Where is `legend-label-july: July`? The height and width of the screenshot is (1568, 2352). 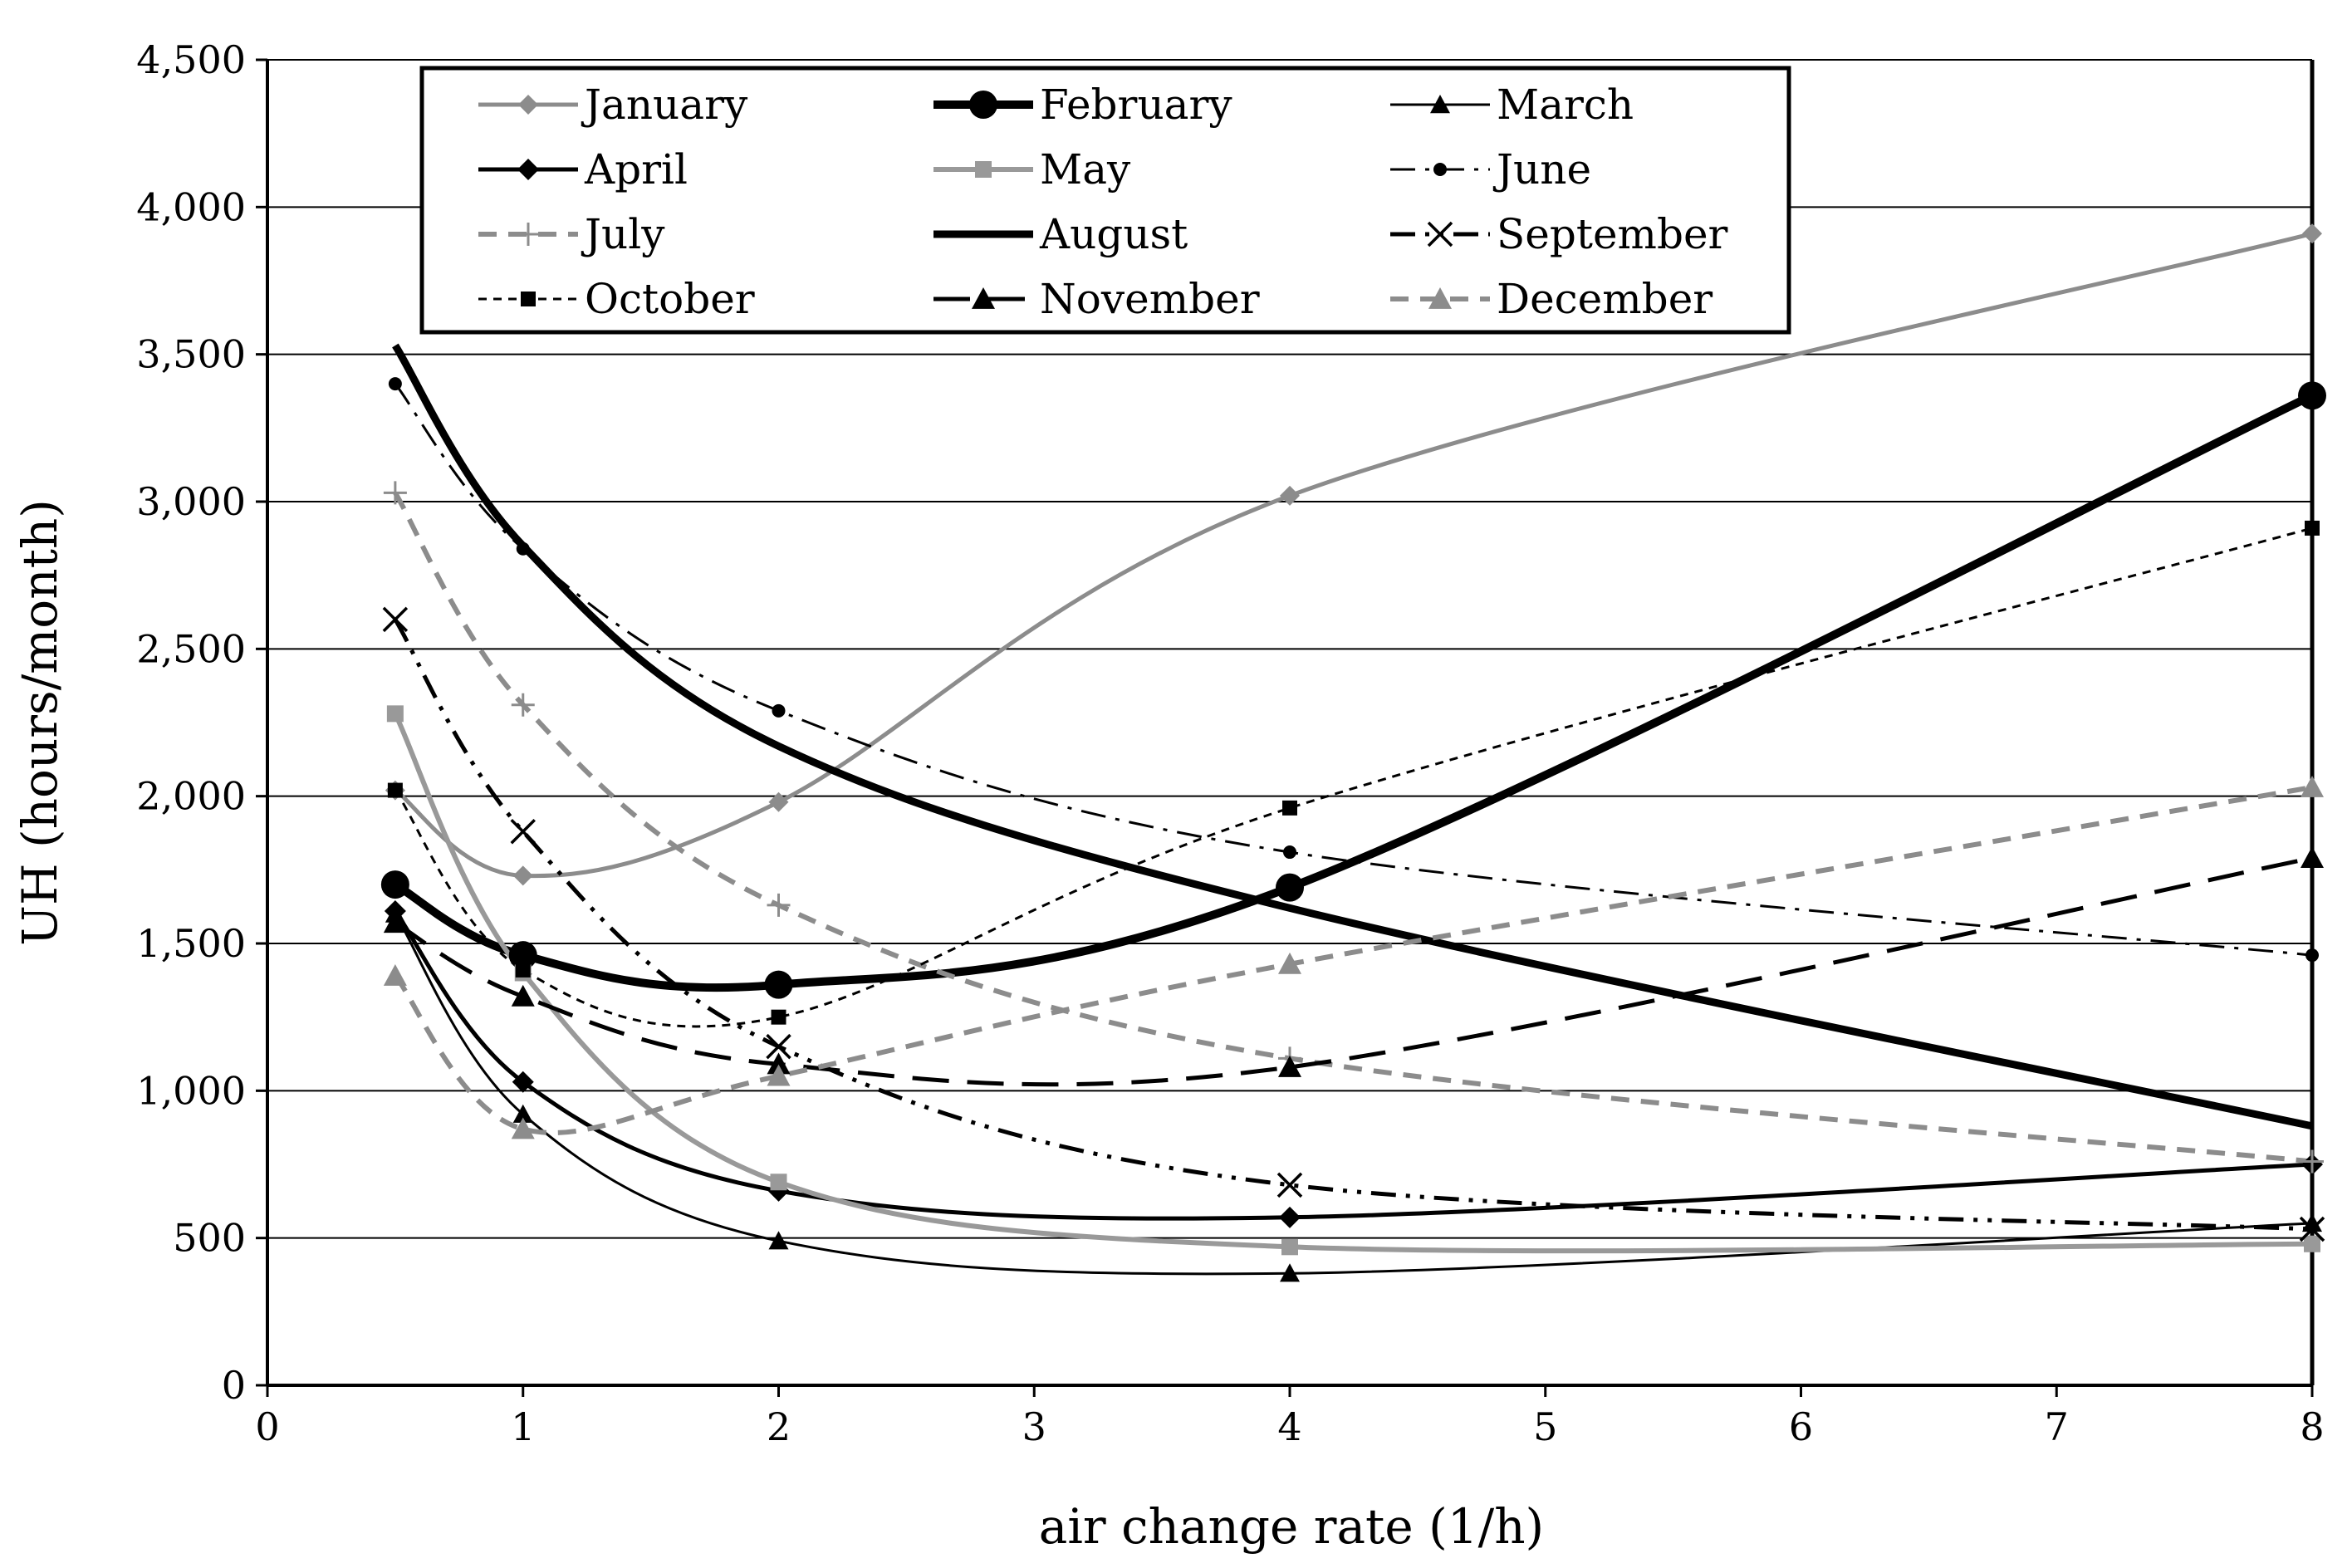
legend-label-july: July is located at coordinates (623, 234).